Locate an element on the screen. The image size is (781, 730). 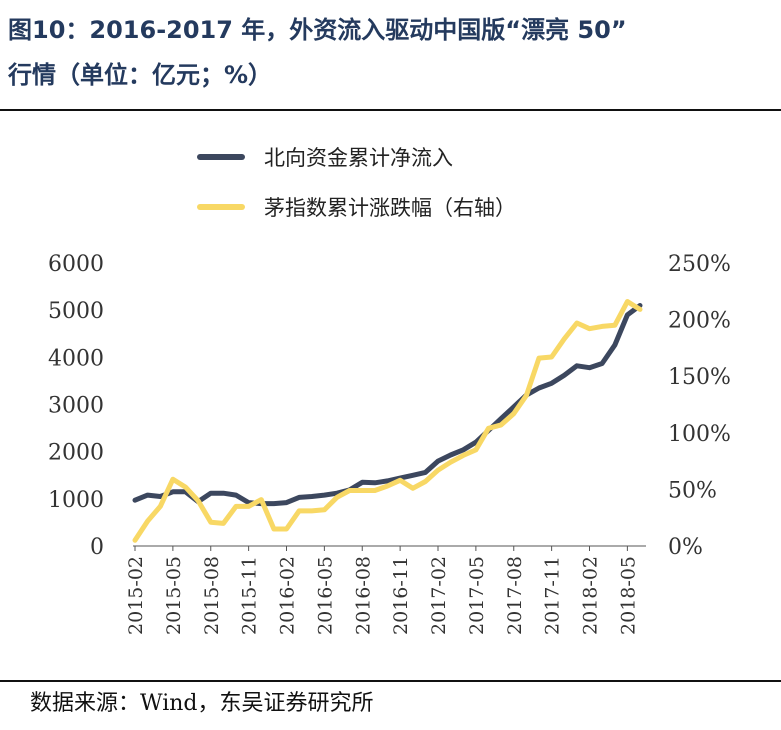
left-tick-label: 4000 is located at coordinates (76, 358).